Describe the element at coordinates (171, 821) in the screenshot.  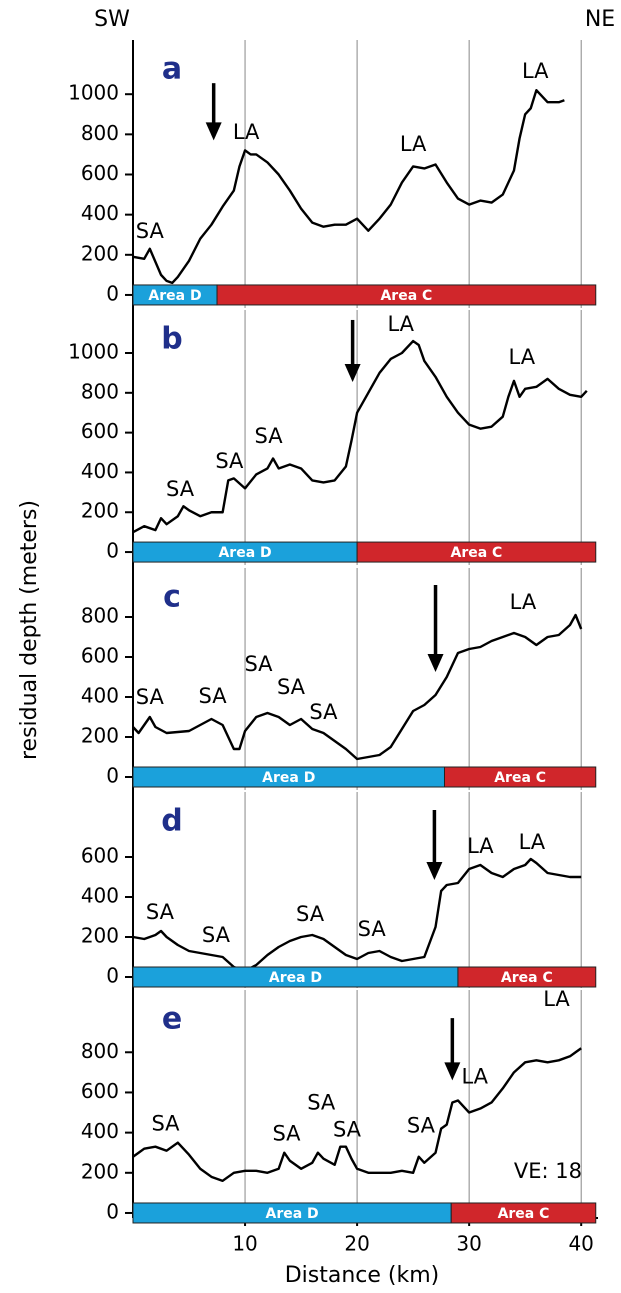
I see `panel-letter: d` at that location.